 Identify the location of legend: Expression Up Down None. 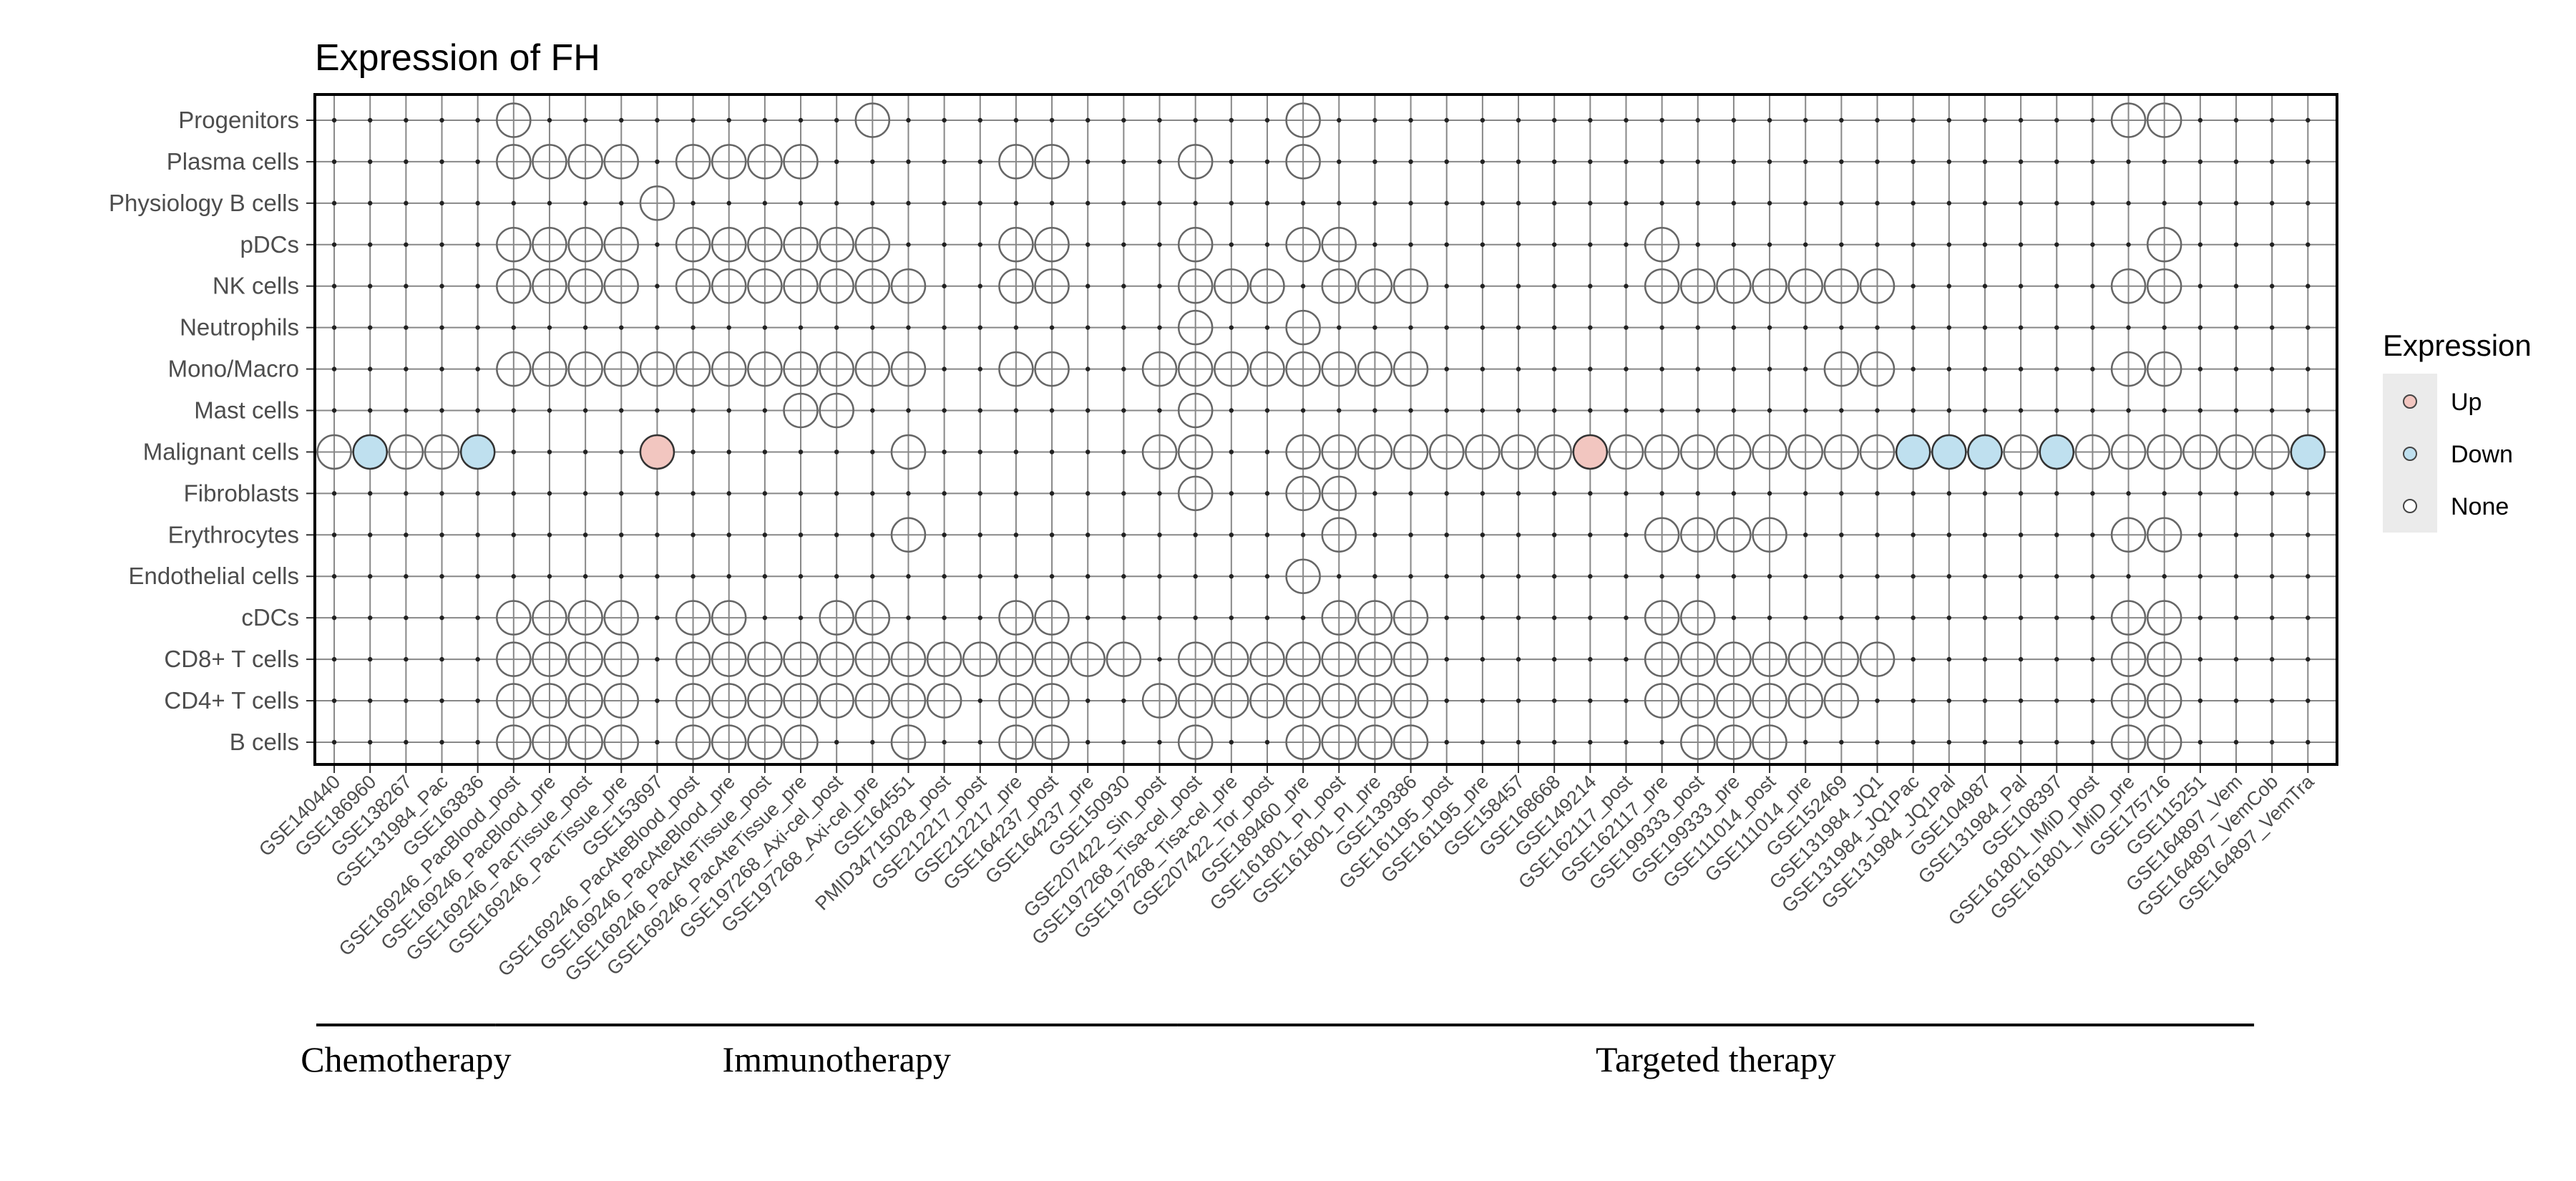
(2457, 431).